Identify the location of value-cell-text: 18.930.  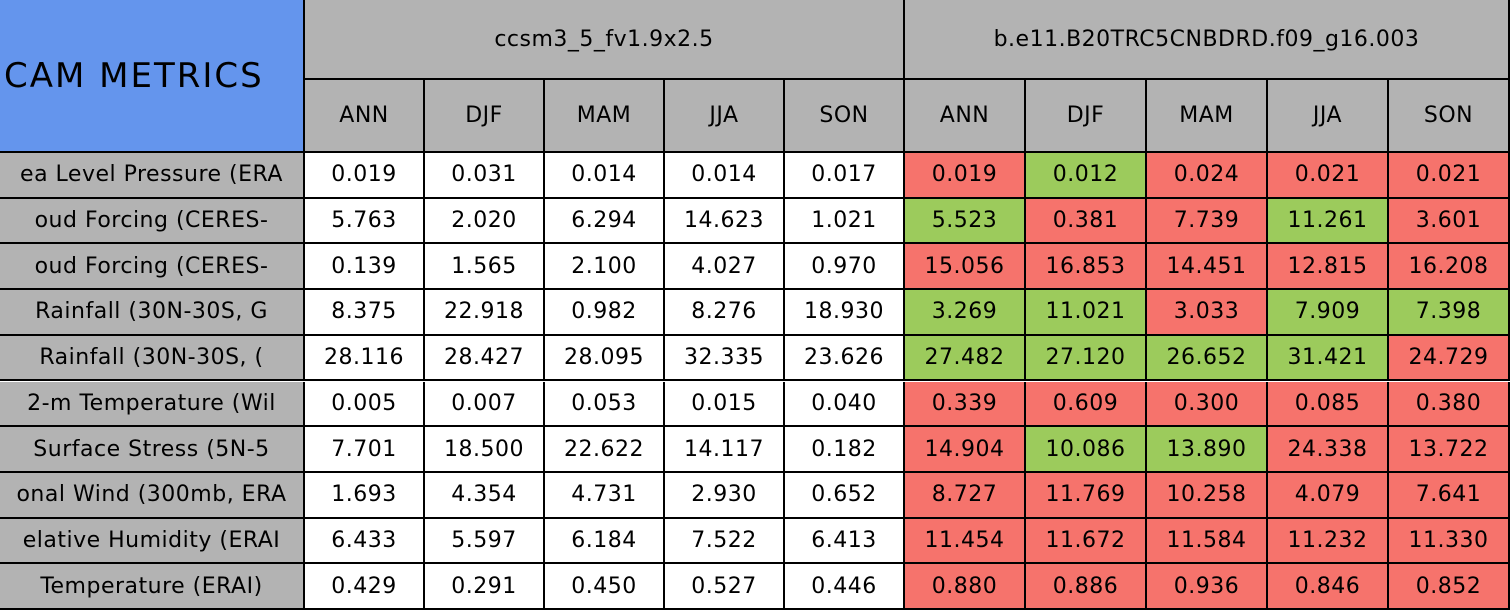
(844, 312).